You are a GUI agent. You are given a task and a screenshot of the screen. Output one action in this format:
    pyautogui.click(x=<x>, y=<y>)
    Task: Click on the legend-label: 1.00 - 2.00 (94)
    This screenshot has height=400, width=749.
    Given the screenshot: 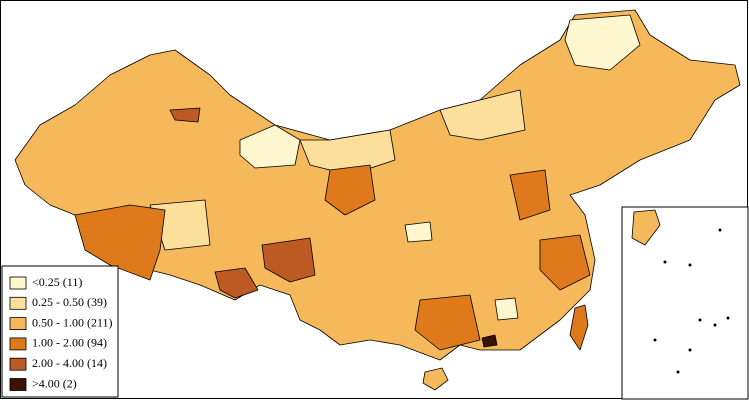 What is the action you would take?
    pyautogui.click(x=69, y=343)
    